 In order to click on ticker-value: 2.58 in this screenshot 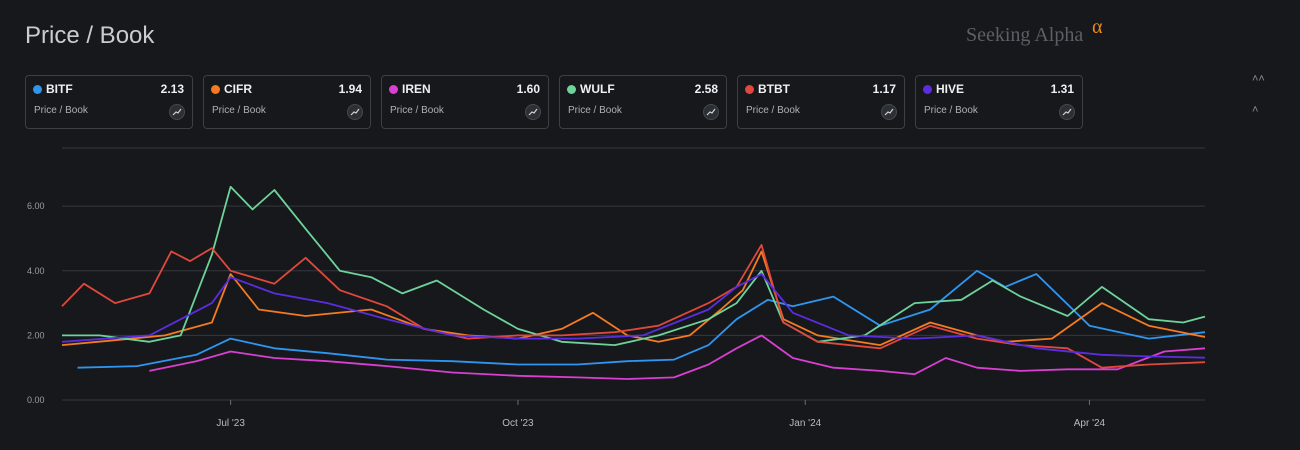, I will do `click(706, 89)`.